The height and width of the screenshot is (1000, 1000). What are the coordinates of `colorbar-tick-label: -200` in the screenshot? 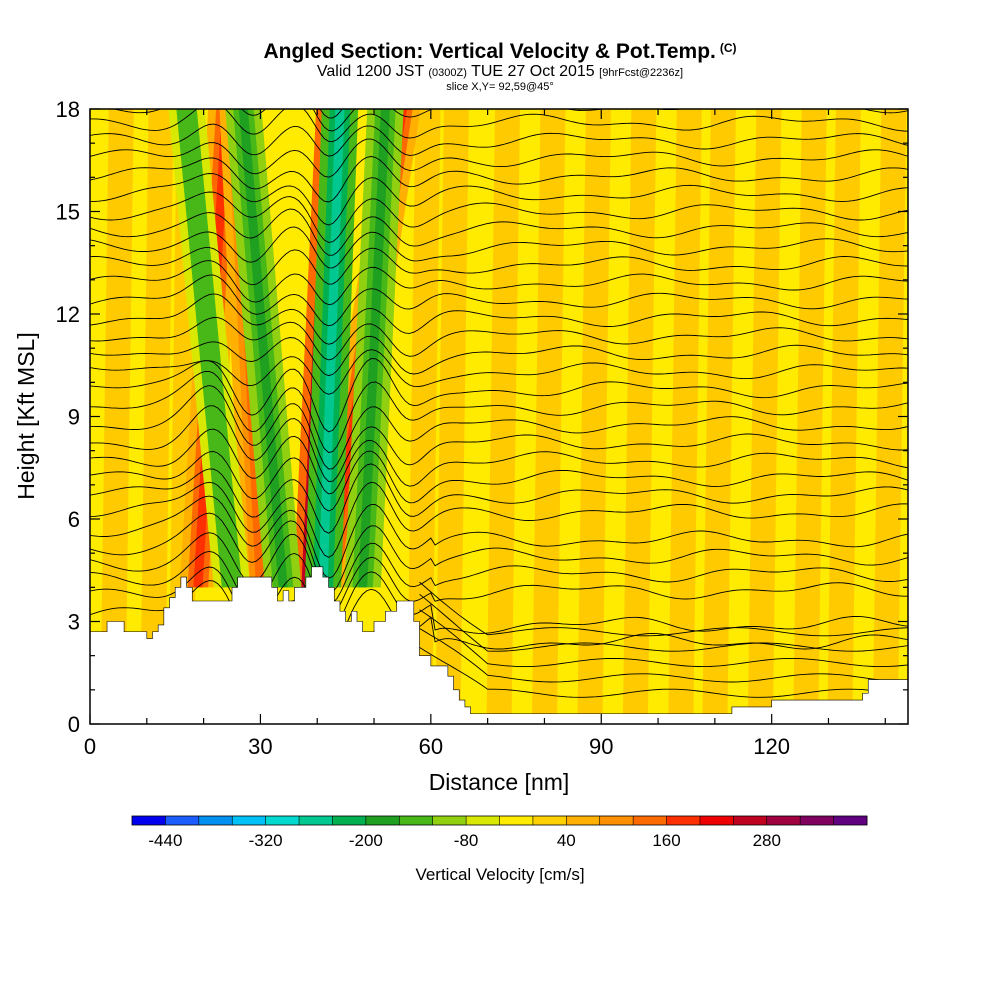 It's located at (366, 840).